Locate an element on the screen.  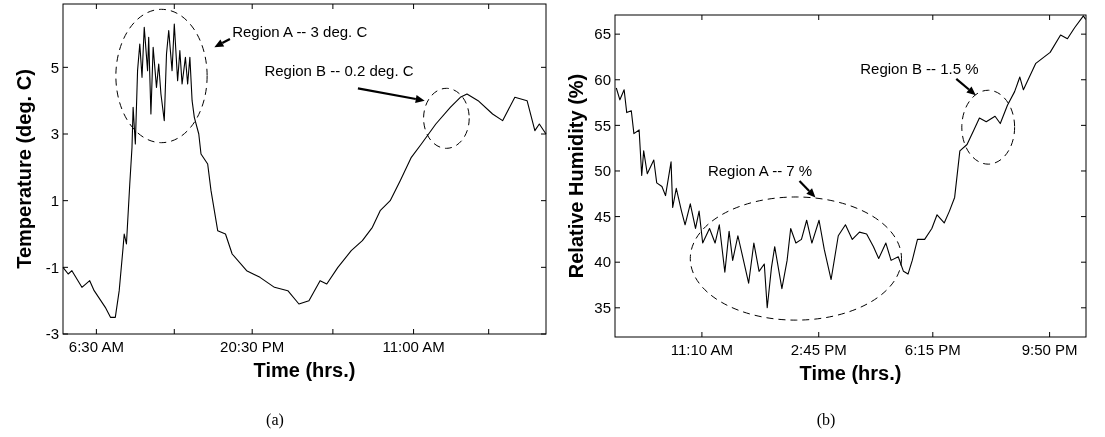
x-tick-label: 2:45 PM is located at coordinates (818, 349).